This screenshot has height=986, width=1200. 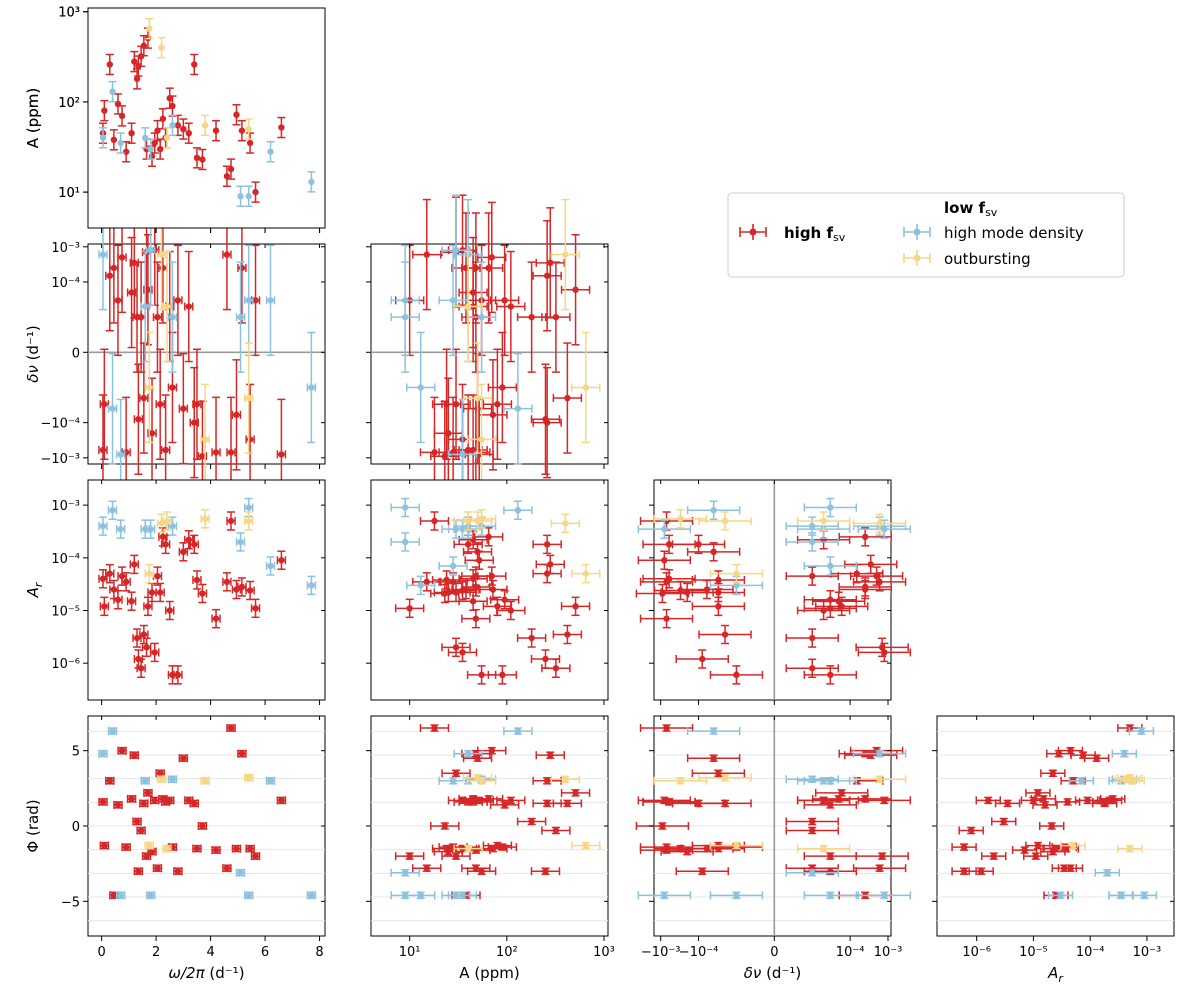 I want to click on x-tick-label: 10⁻⁶, so click(x=976, y=952).